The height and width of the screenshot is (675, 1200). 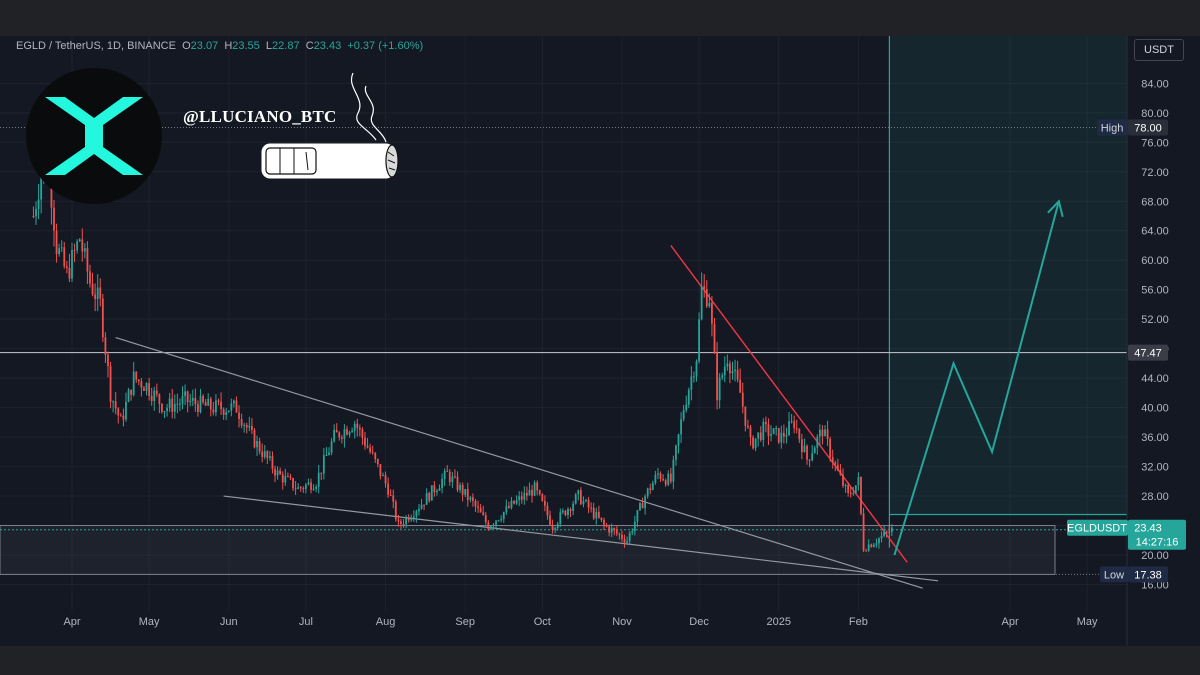 What do you see at coordinates (1155, 173) in the screenshot?
I see `y-tick-label: 72.00` at bounding box center [1155, 173].